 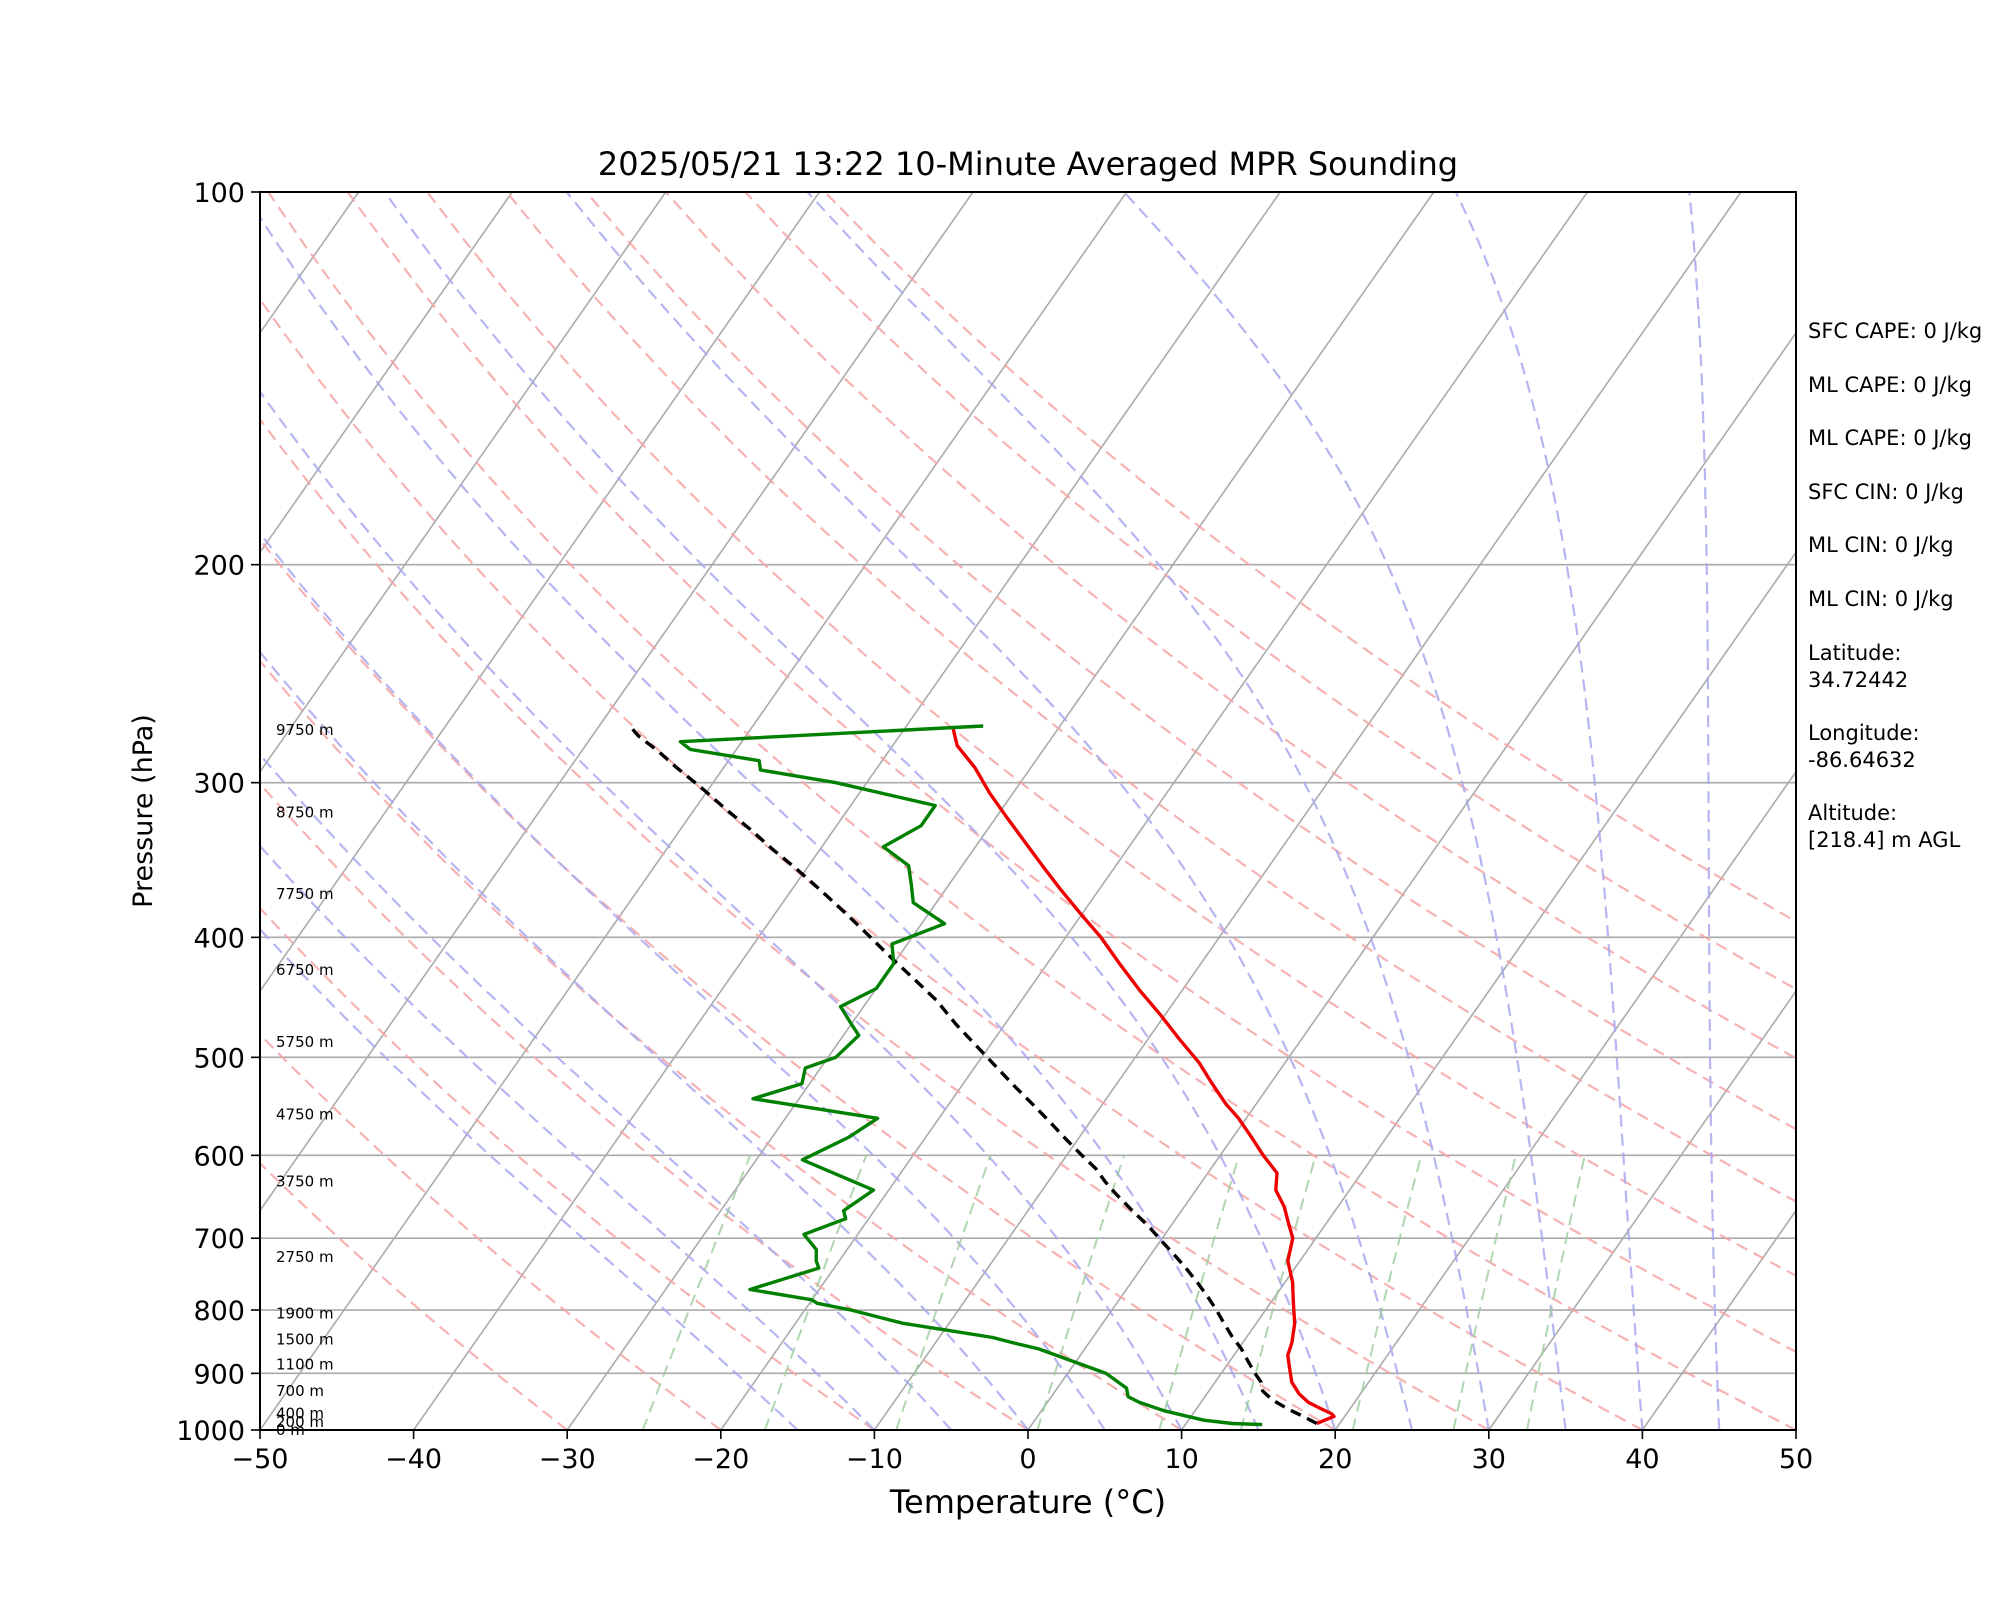 I want to click on y-axis: 1000 900 800 700 600 500 400 300 200 100, so click(x=218, y=812).